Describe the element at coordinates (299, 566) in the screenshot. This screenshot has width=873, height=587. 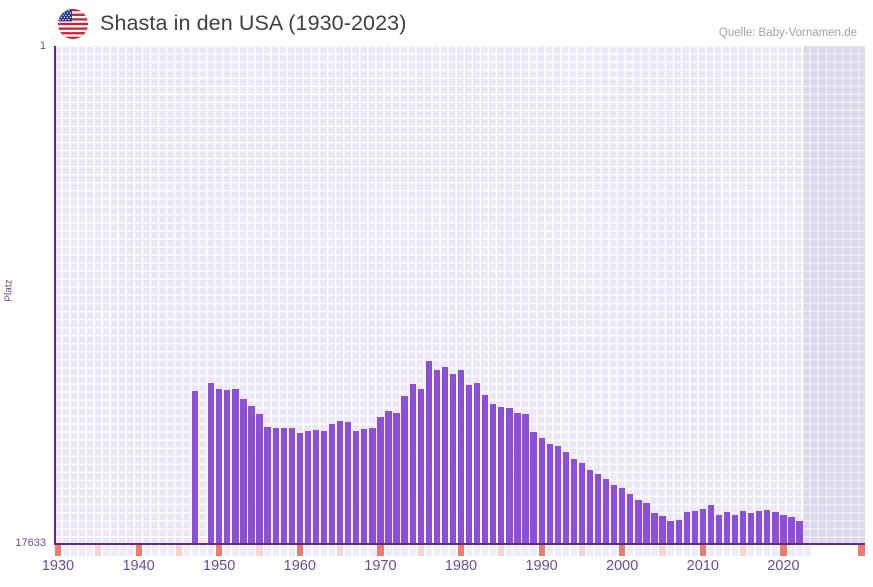
I see `x-axis-tick-label: 1960` at that location.